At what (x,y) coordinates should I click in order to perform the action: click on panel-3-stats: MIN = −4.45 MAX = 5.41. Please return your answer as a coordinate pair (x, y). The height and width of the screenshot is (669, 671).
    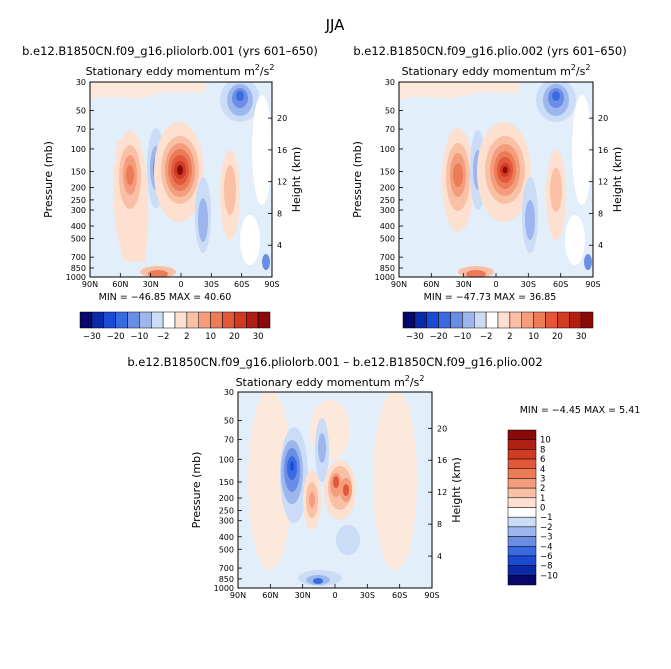
    Looking at the image, I should click on (580, 410).